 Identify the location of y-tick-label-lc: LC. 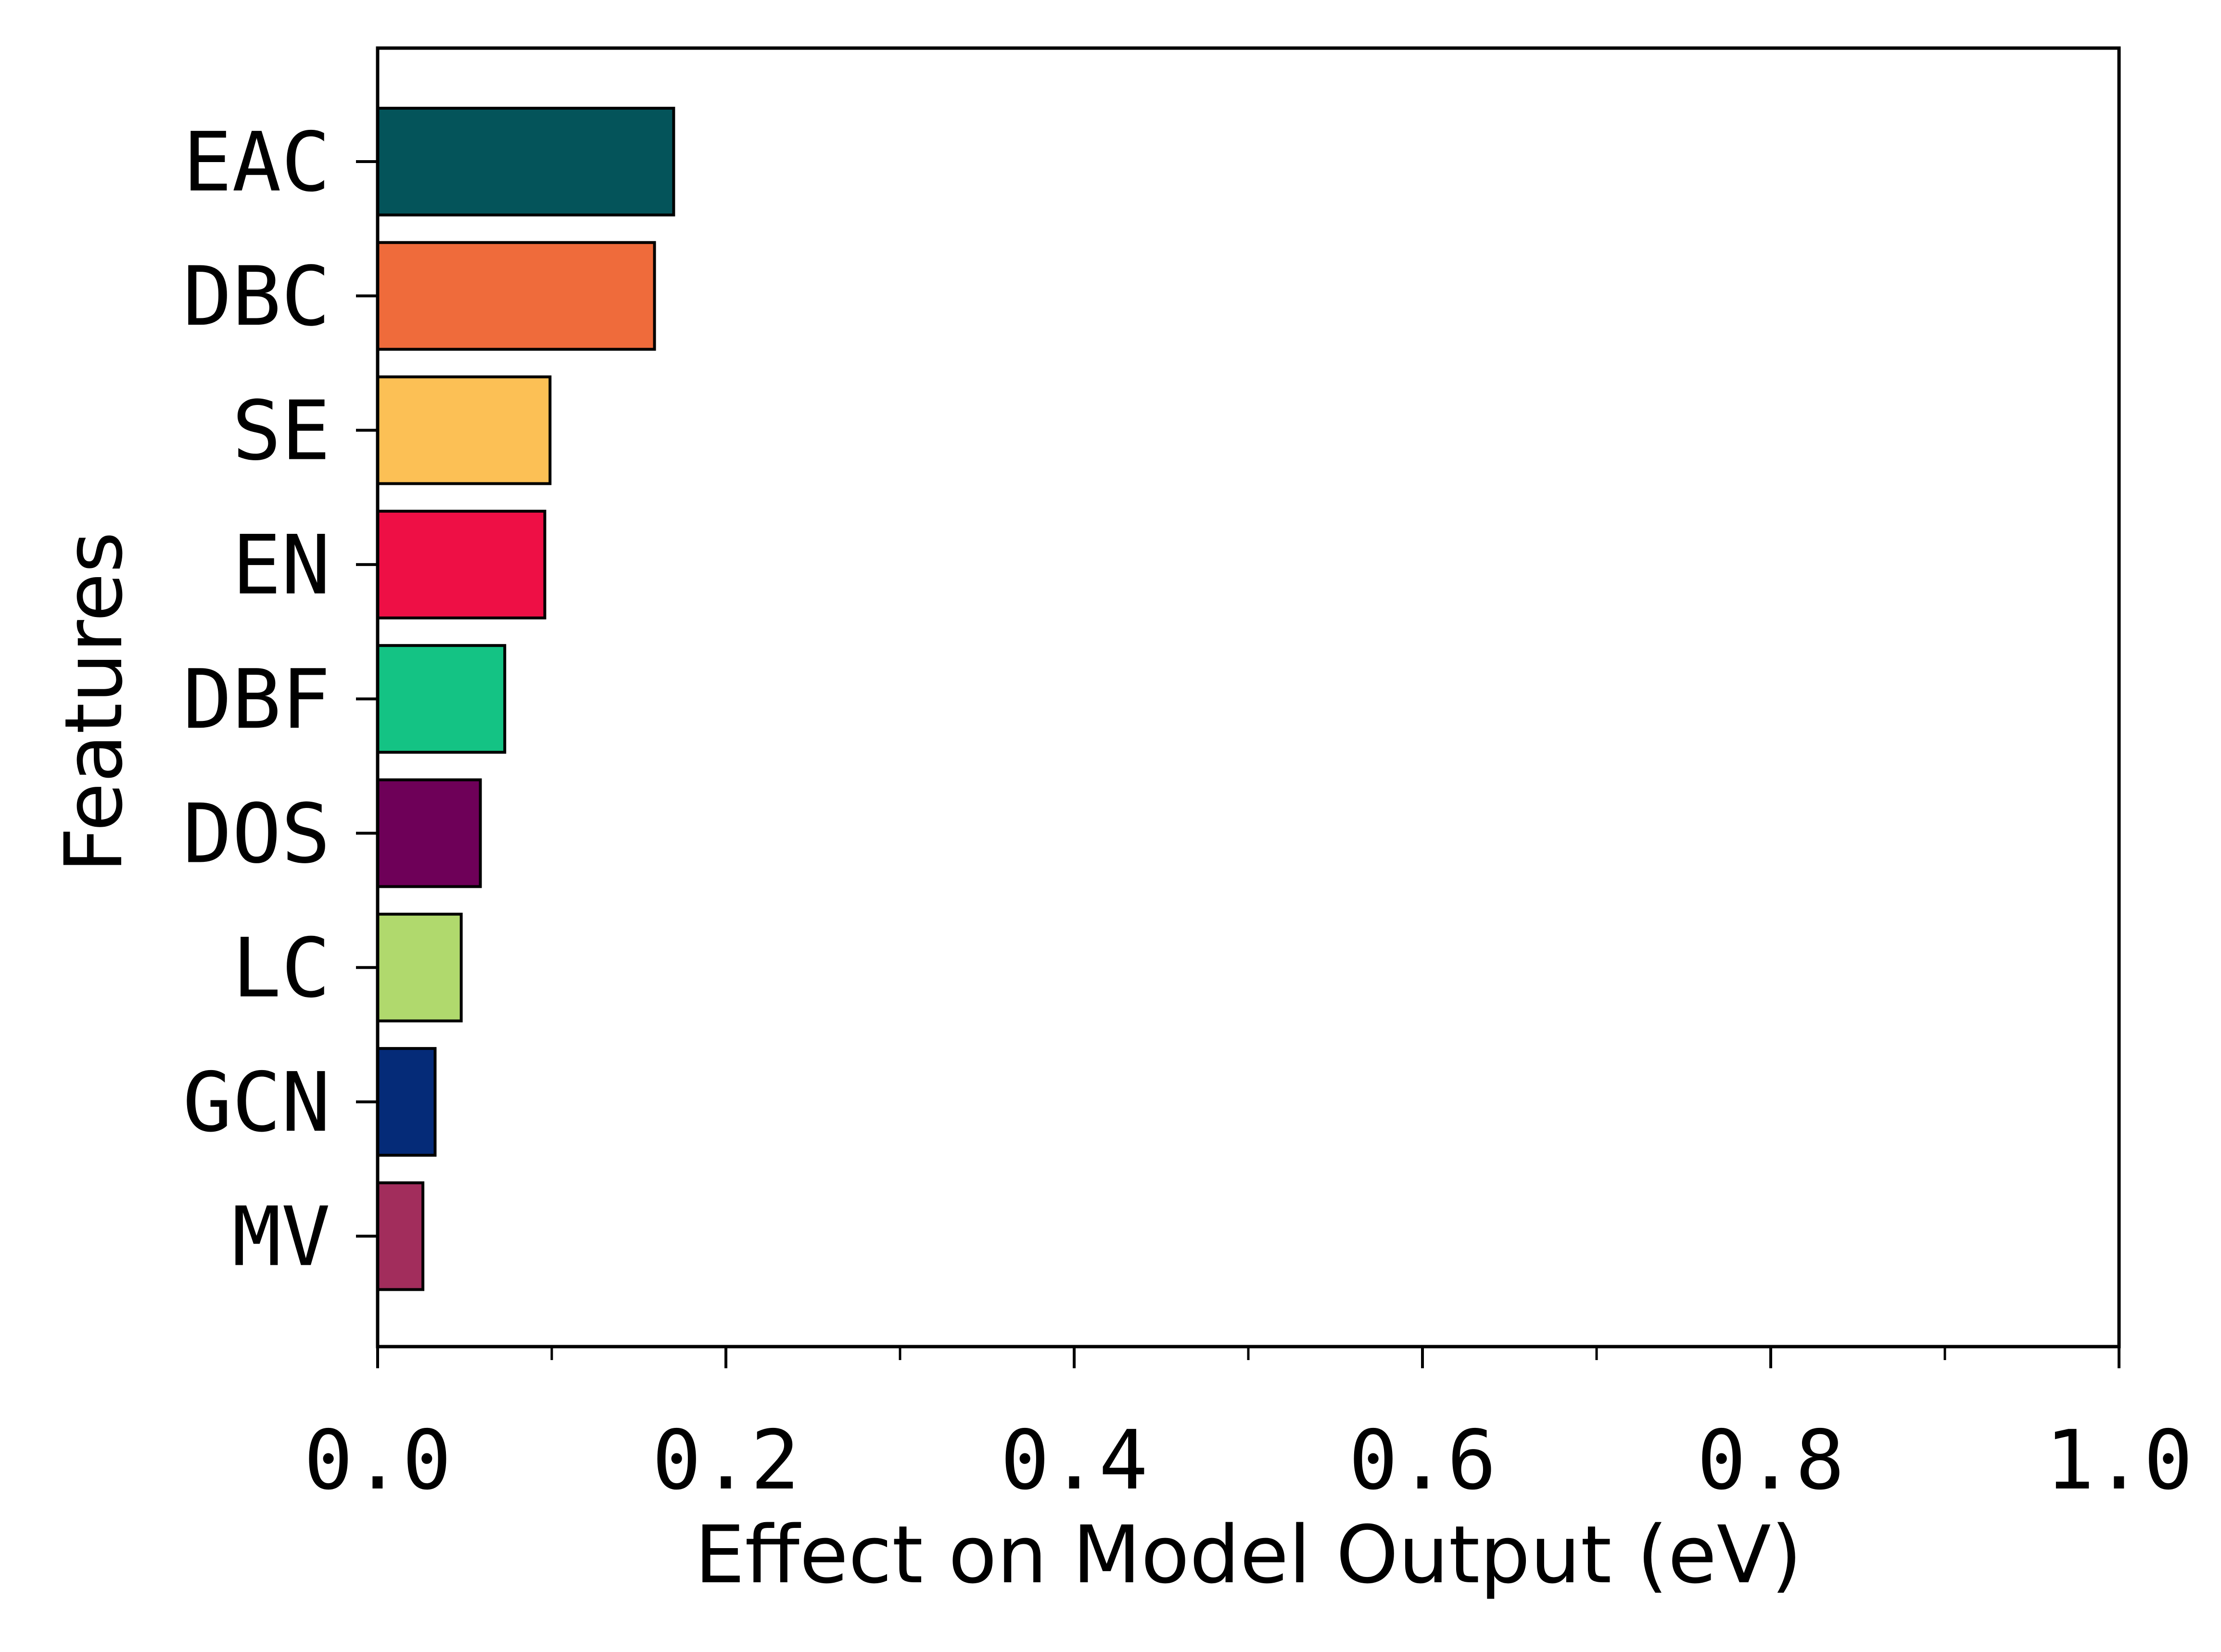
(281, 968).